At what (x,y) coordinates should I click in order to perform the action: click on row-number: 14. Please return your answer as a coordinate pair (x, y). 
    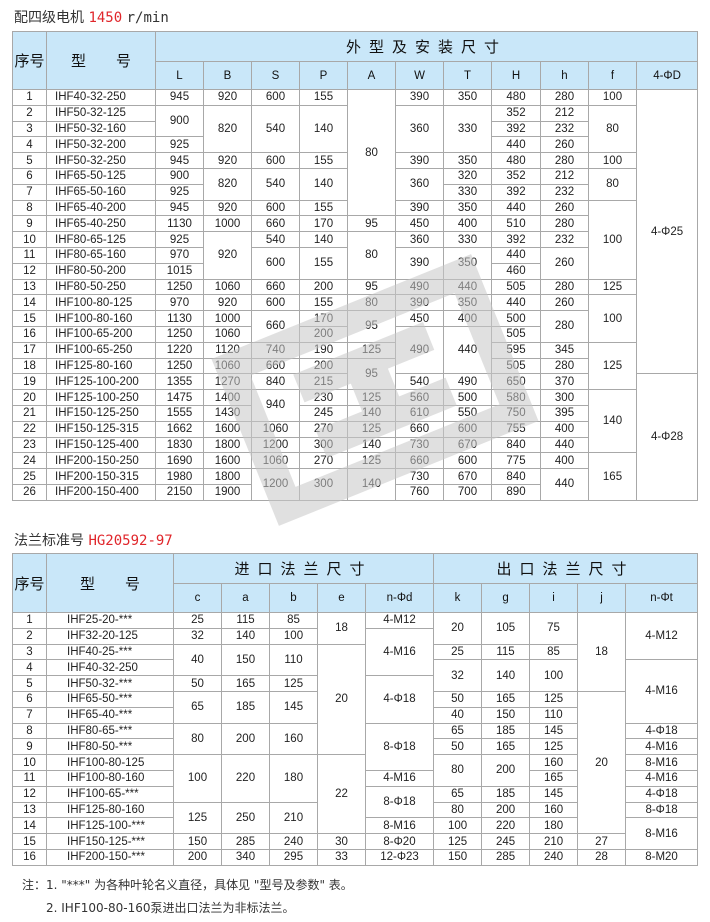
    Looking at the image, I should click on (29, 303).